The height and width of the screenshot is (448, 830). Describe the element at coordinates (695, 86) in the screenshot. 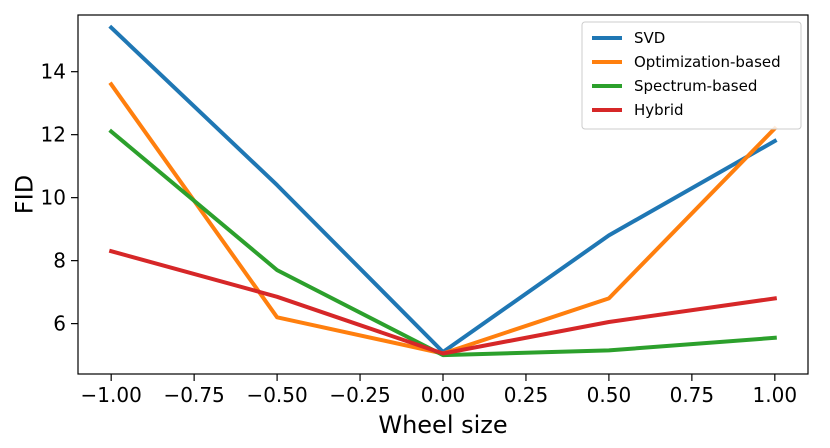

I see `legend-label-2: Spectrum-based` at that location.